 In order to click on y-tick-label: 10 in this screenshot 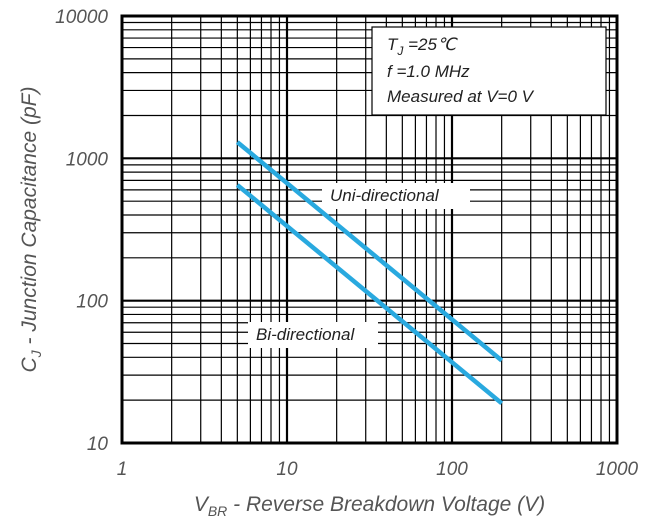, I will do `click(98, 444)`.